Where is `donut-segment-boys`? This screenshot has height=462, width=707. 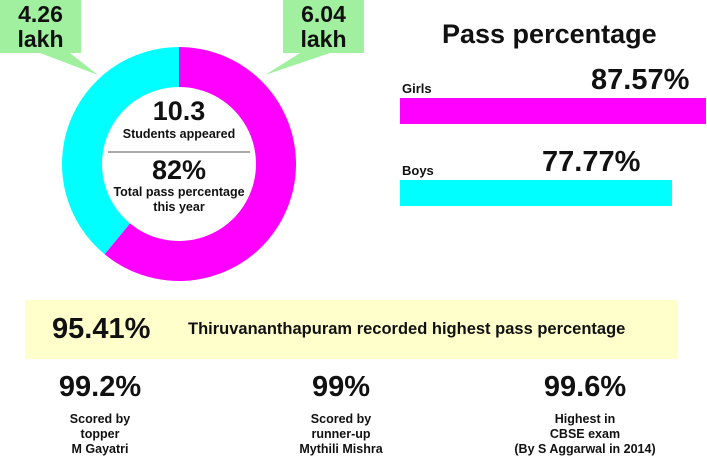 donut-segment-boys is located at coordinates (120, 151).